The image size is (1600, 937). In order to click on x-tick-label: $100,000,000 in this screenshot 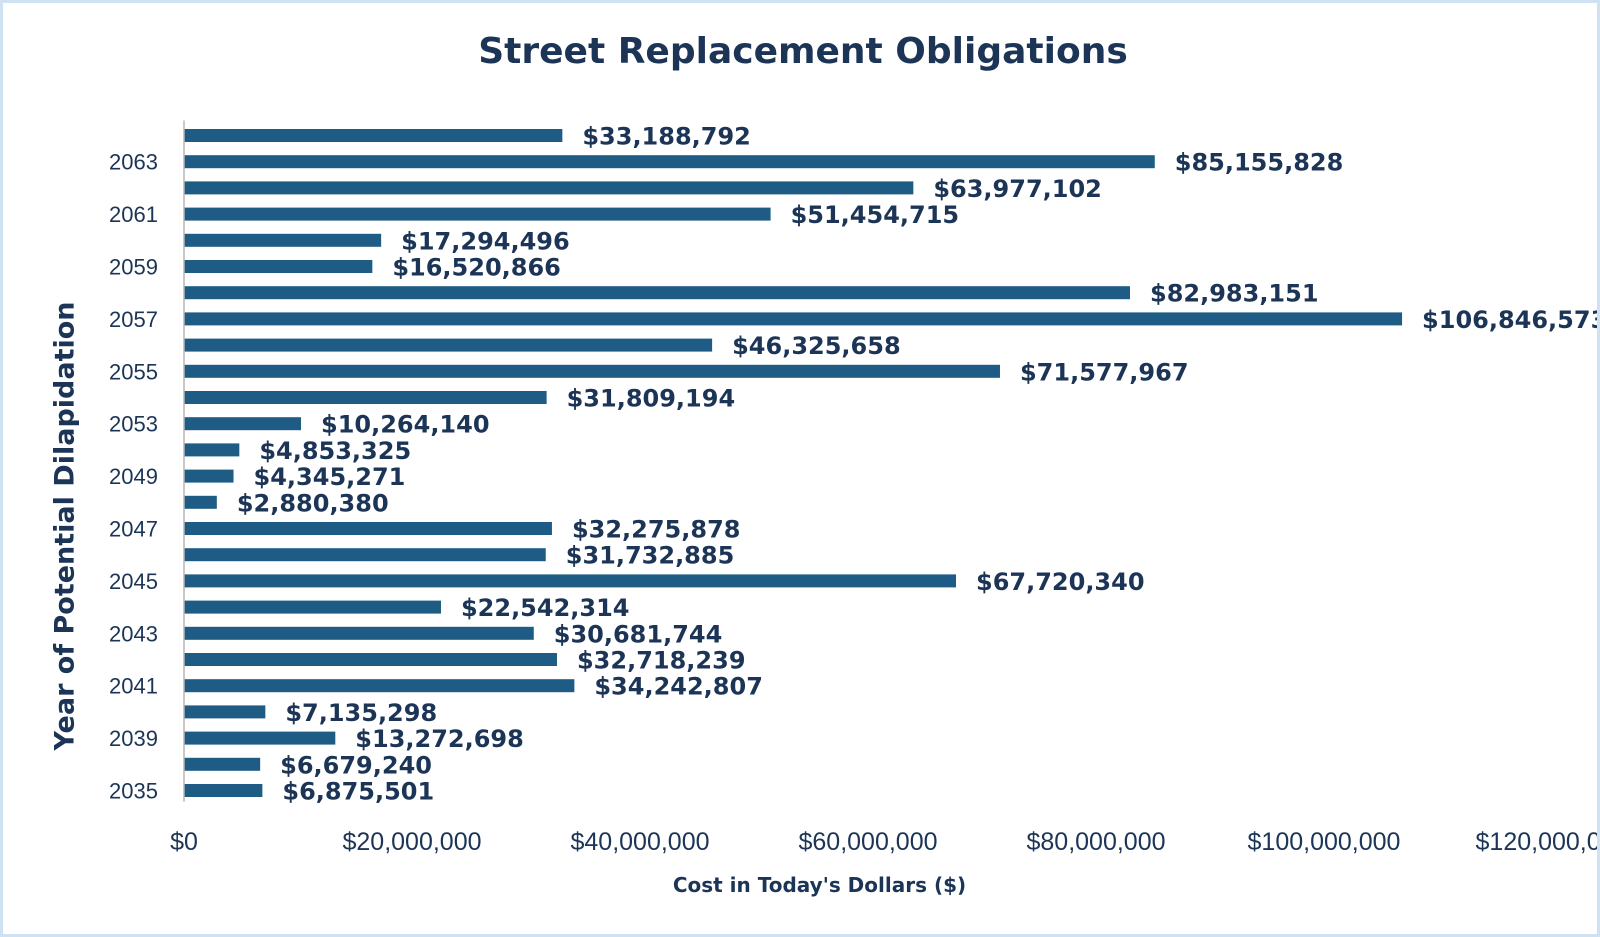, I will do `click(1324, 842)`.